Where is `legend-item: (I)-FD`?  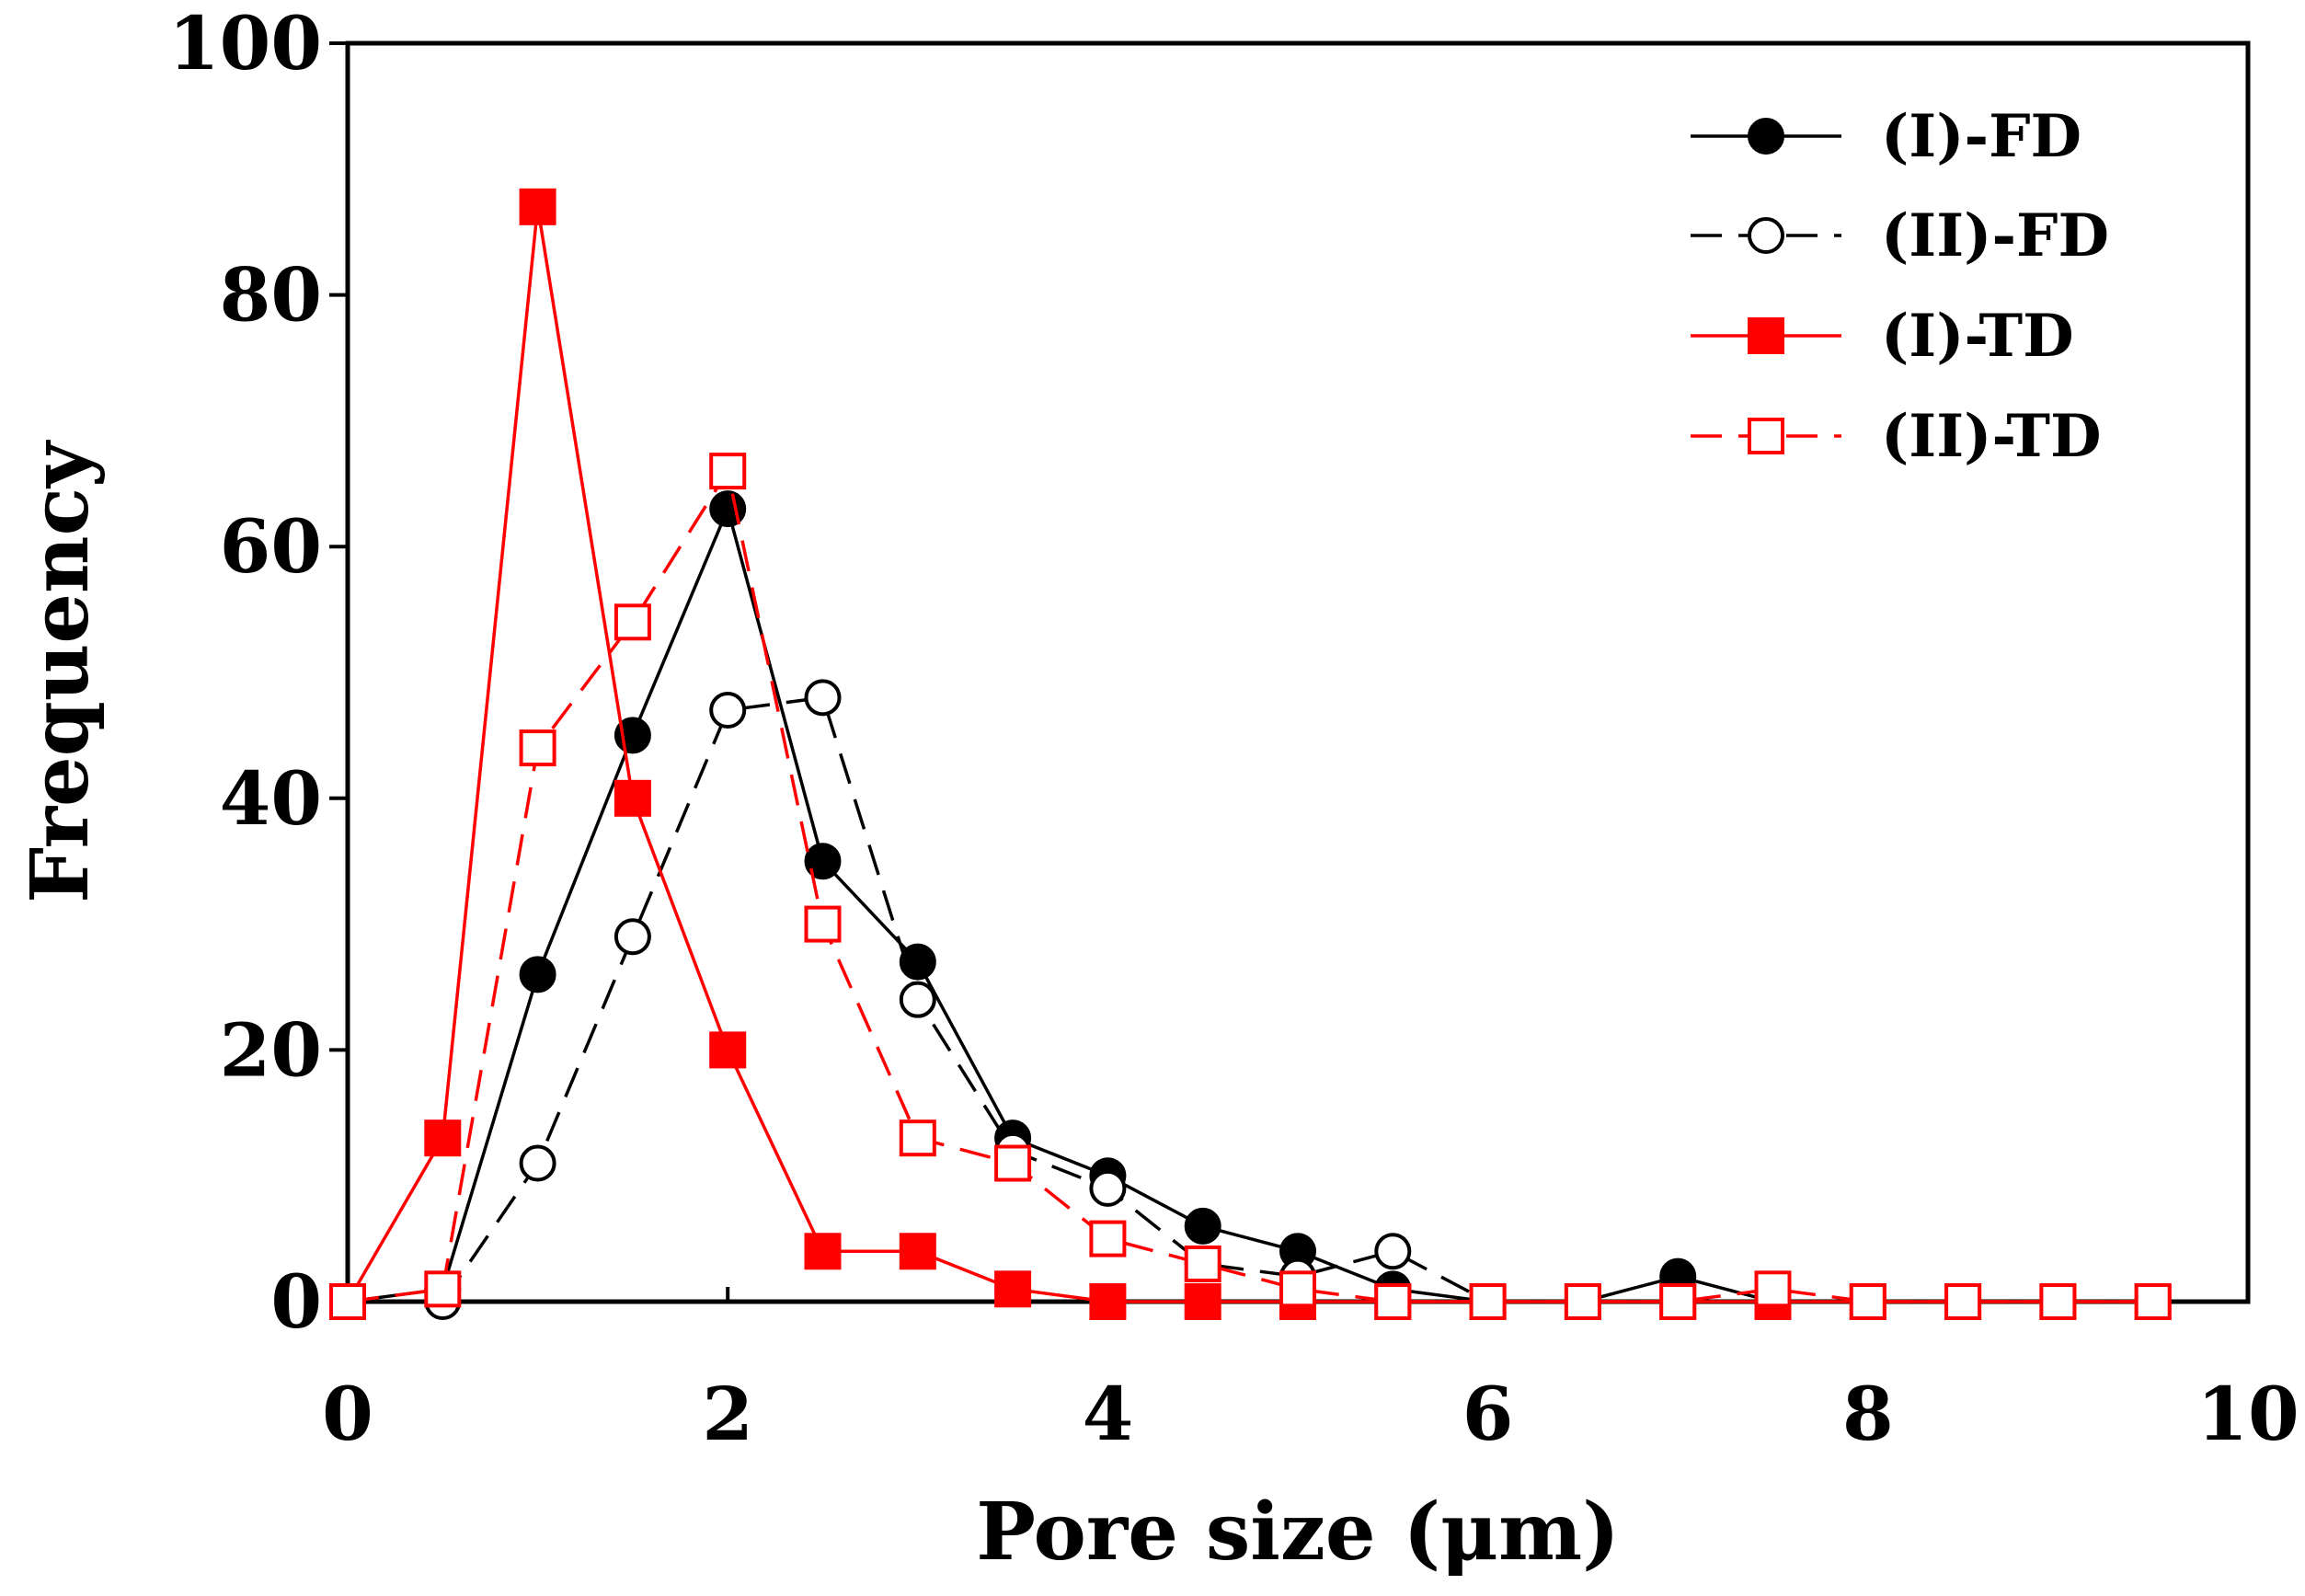
legend-item: (I)-FD is located at coordinates (1886, 136).